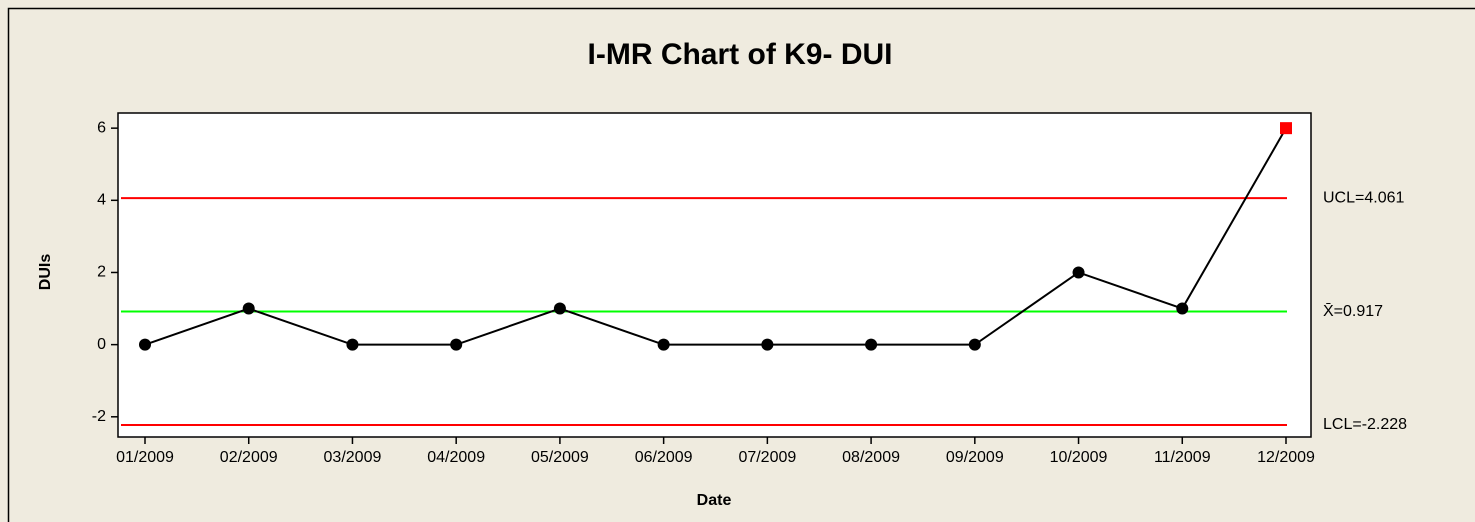 This screenshot has height=522, width=1475. I want to click on x-tick-label: 02/2009, so click(249, 457).